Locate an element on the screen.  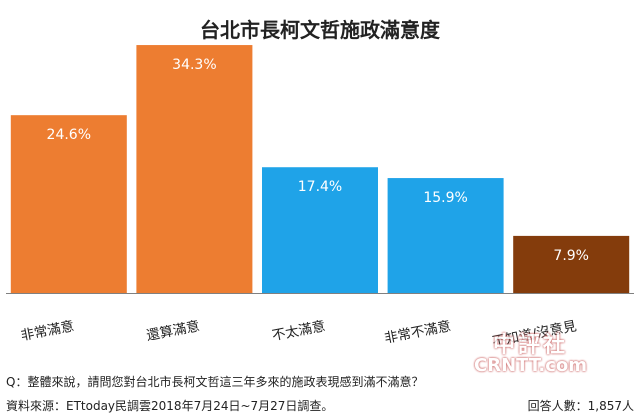
bar-value-label: 7.9% is located at coordinates (571, 256).